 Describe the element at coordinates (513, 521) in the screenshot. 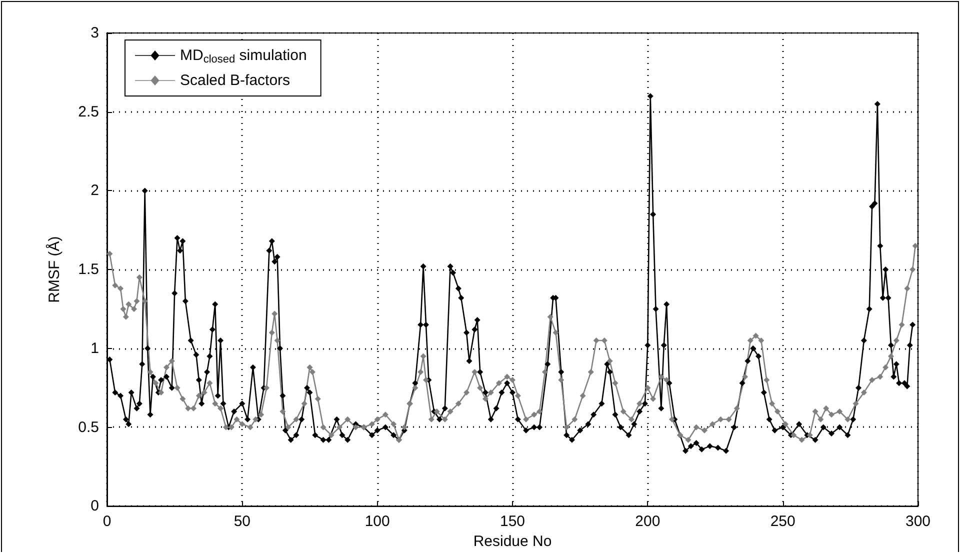

I see `x-tick-label: 150` at that location.